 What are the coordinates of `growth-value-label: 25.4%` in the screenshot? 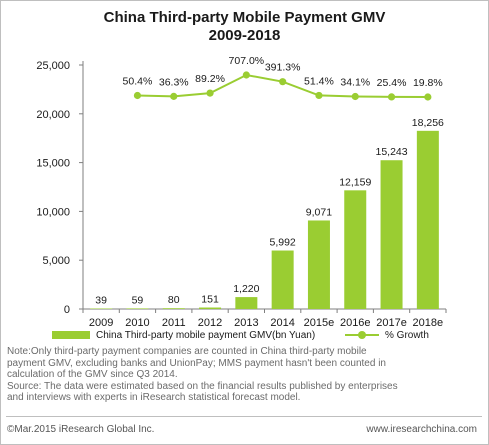 It's located at (392, 83).